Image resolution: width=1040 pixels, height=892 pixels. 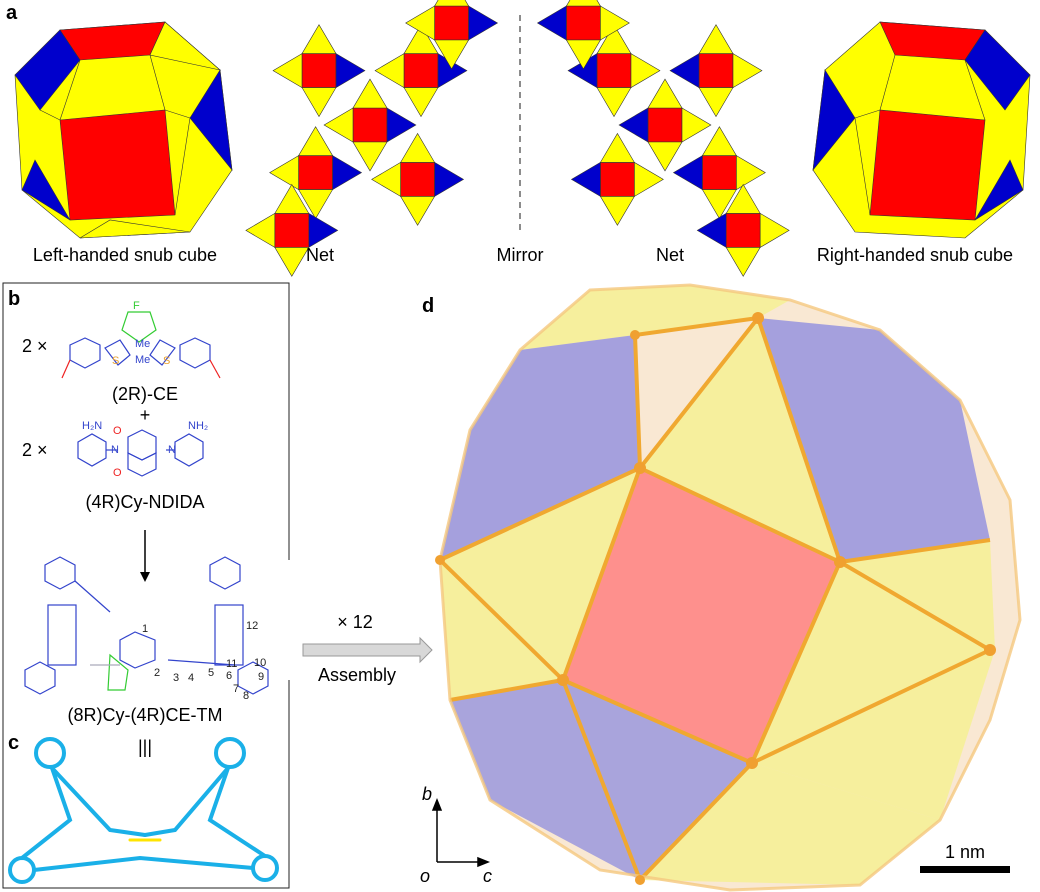 What do you see at coordinates (198, 426) in the screenshot?
I see `atom-nh2: NH₂` at bounding box center [198, 426].